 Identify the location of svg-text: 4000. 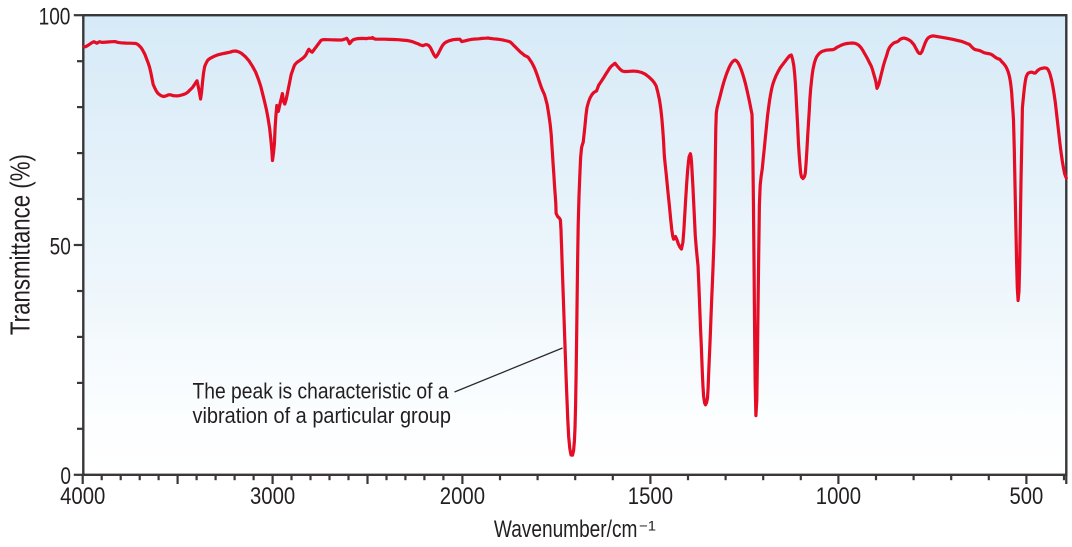
(82, 496).